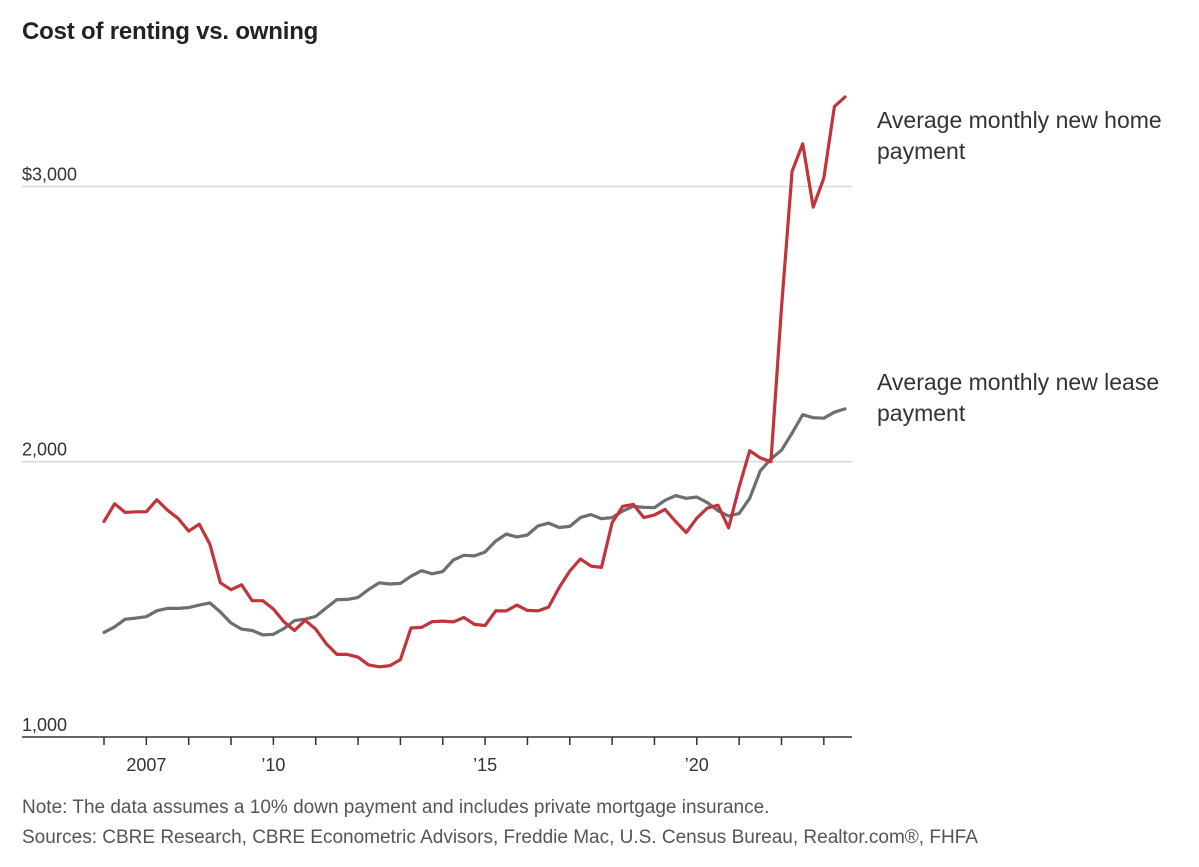 The height and width of the screenshot is (867, 1199). Describe the element at coordinates (1037, 398) in the screenshot. I see `lease-payment-series-label: Average monthly new lease payment` at that location.